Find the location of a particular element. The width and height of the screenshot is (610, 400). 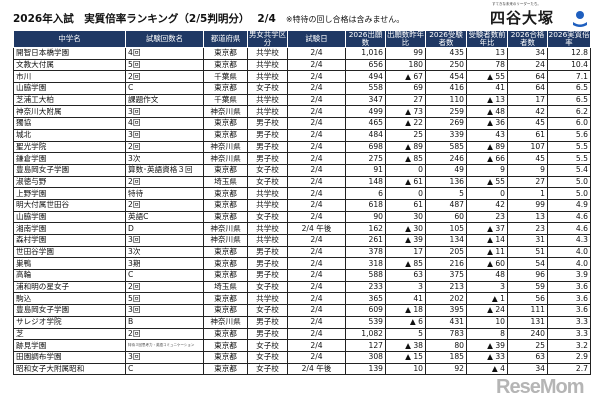

cell-passers-2026: 27 is located at coordinates (527, 182).